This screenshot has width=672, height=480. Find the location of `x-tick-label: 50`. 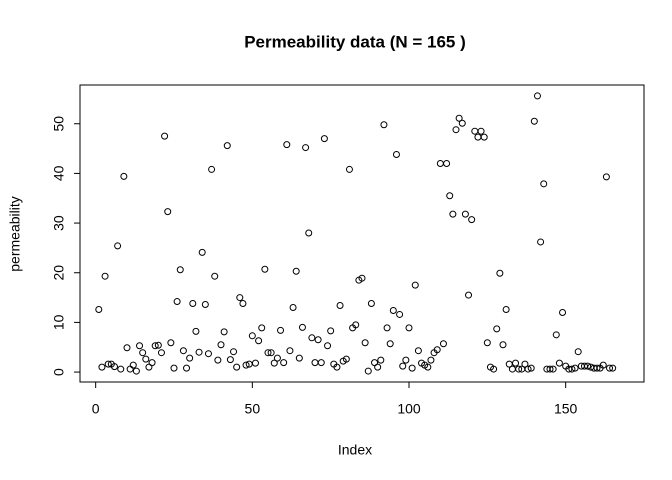

x-tick-label: 50 is located at coordinates (253, 409).